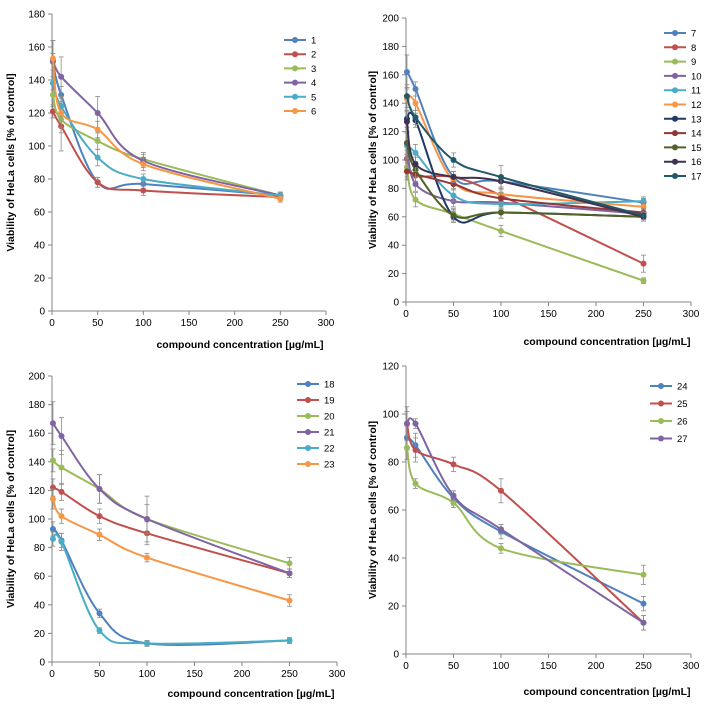 This screenshot has width=709, height=705. Describe the element at coordinates (680, 34) in the screenshot. I see `legend-entry-7: 7` at that location.